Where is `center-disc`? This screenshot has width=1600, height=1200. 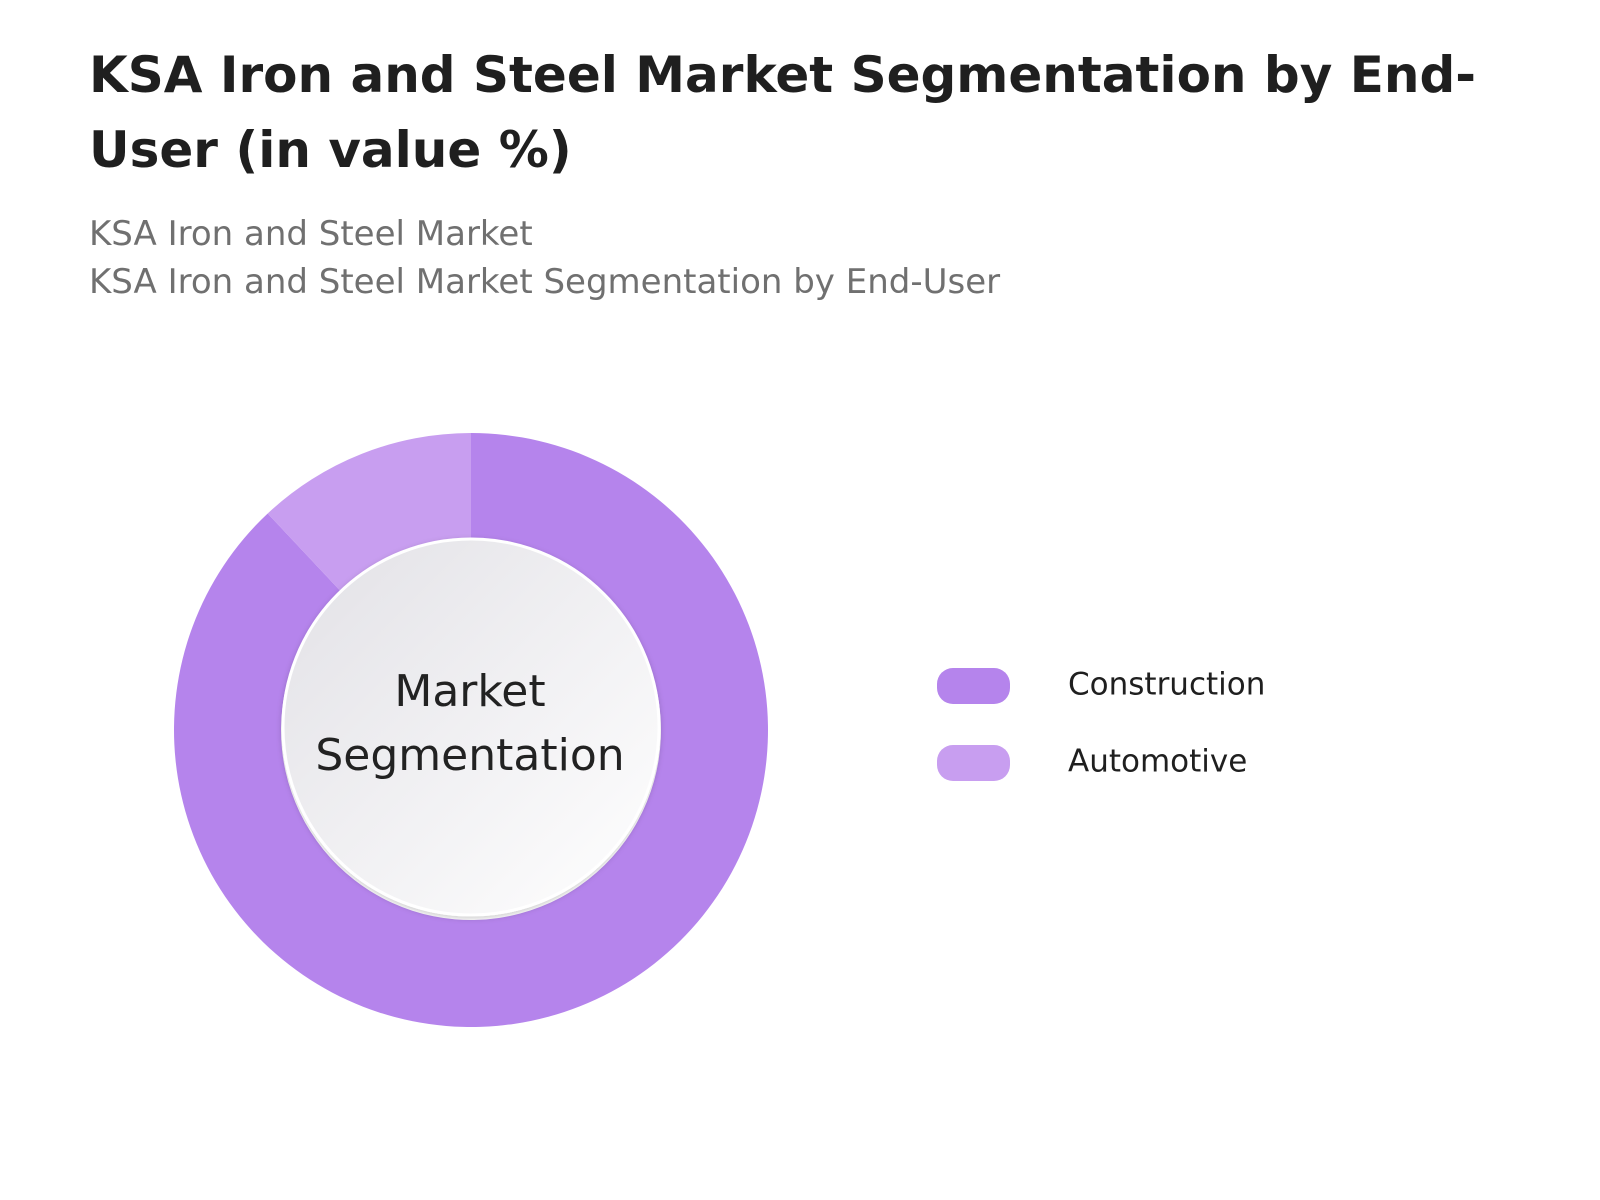 center-disc is located at coordinates (471, 727).